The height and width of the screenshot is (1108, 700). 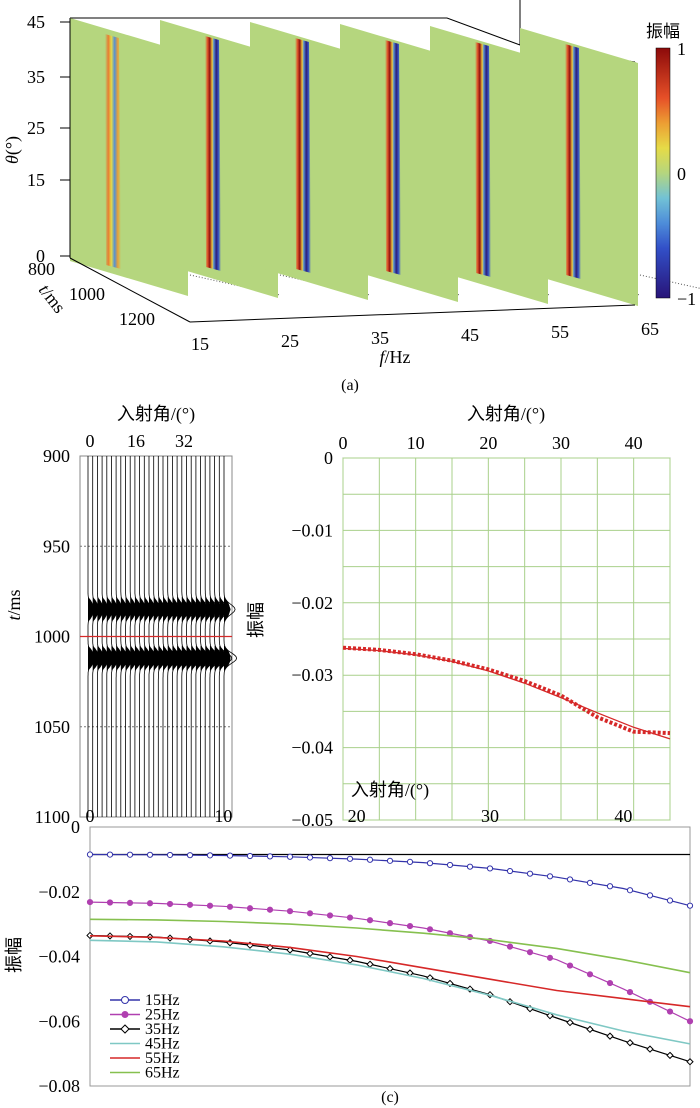 What do you see at coordinates (162, 1000) in the screenshot?
I see `c-legend-label-15Hz: 15Hz` at bounding box center [162, 1000].